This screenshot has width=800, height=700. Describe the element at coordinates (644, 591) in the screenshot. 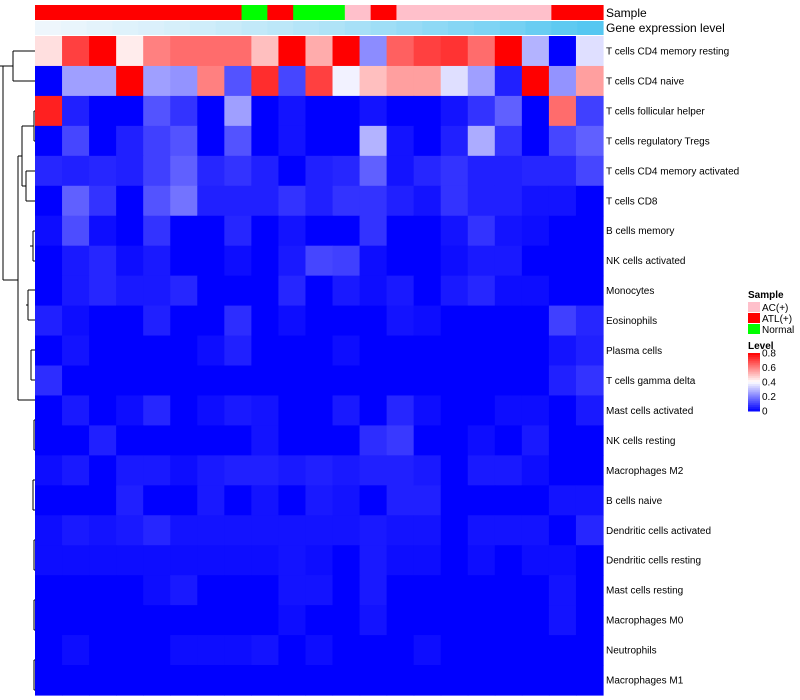

I see `row-label: Mast cells resting` at that location.